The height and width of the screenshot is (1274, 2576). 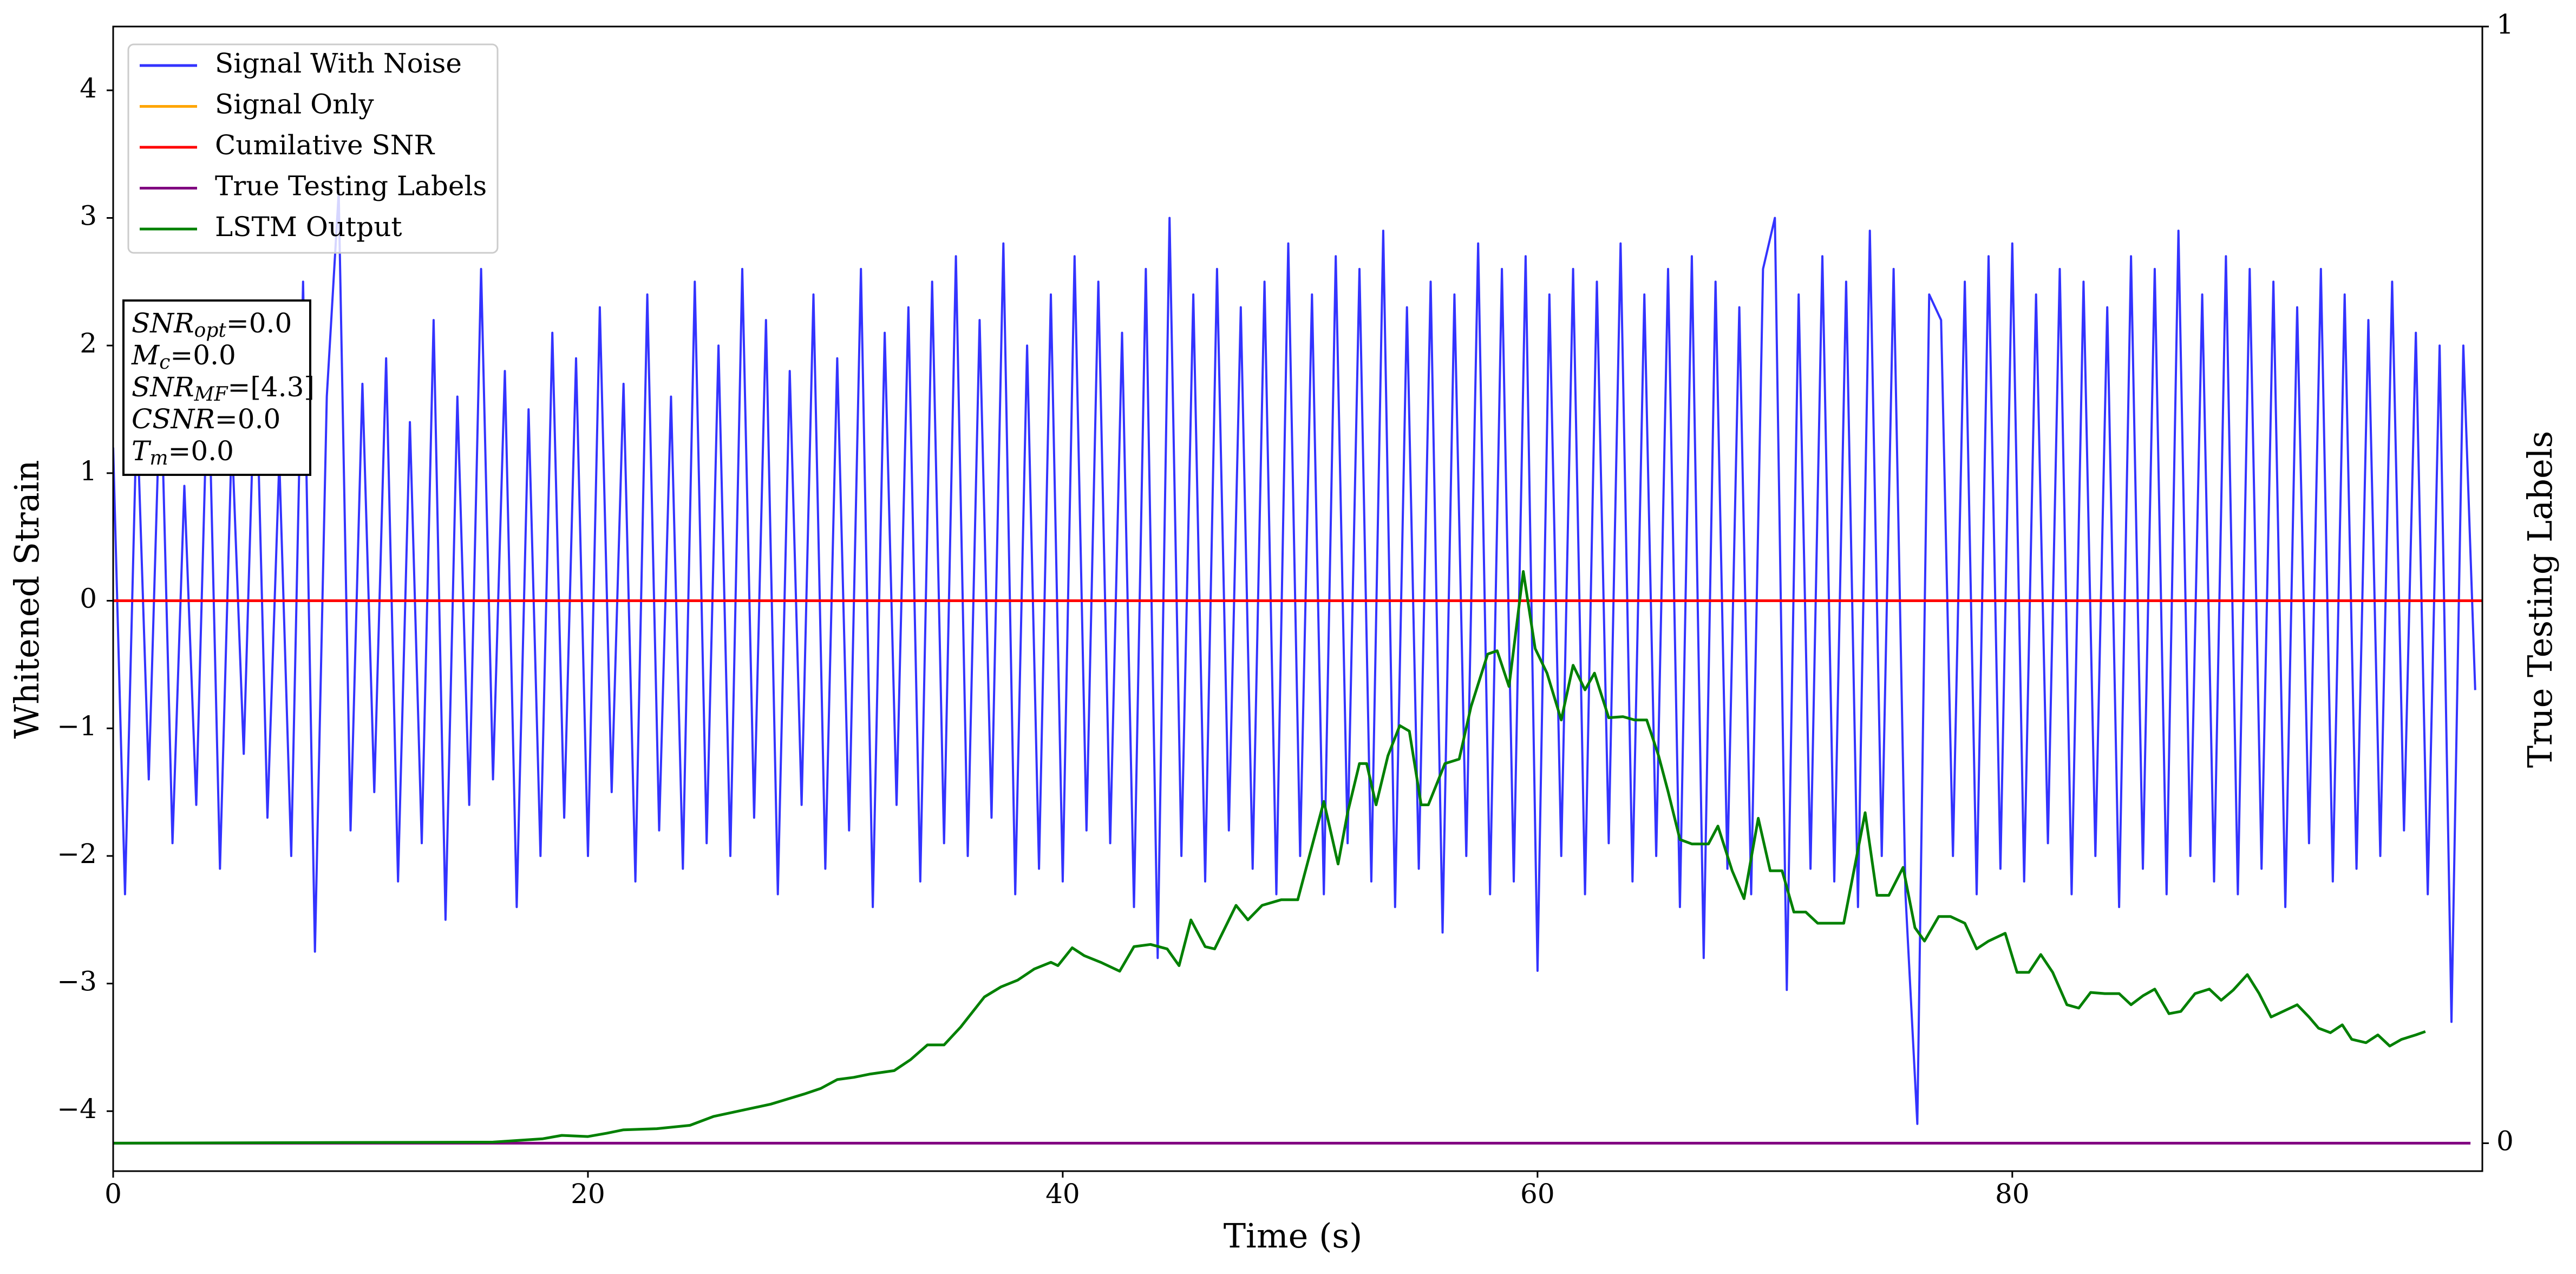 I want to click on x-tick-label: 40, so click(x=1062, y=1194).